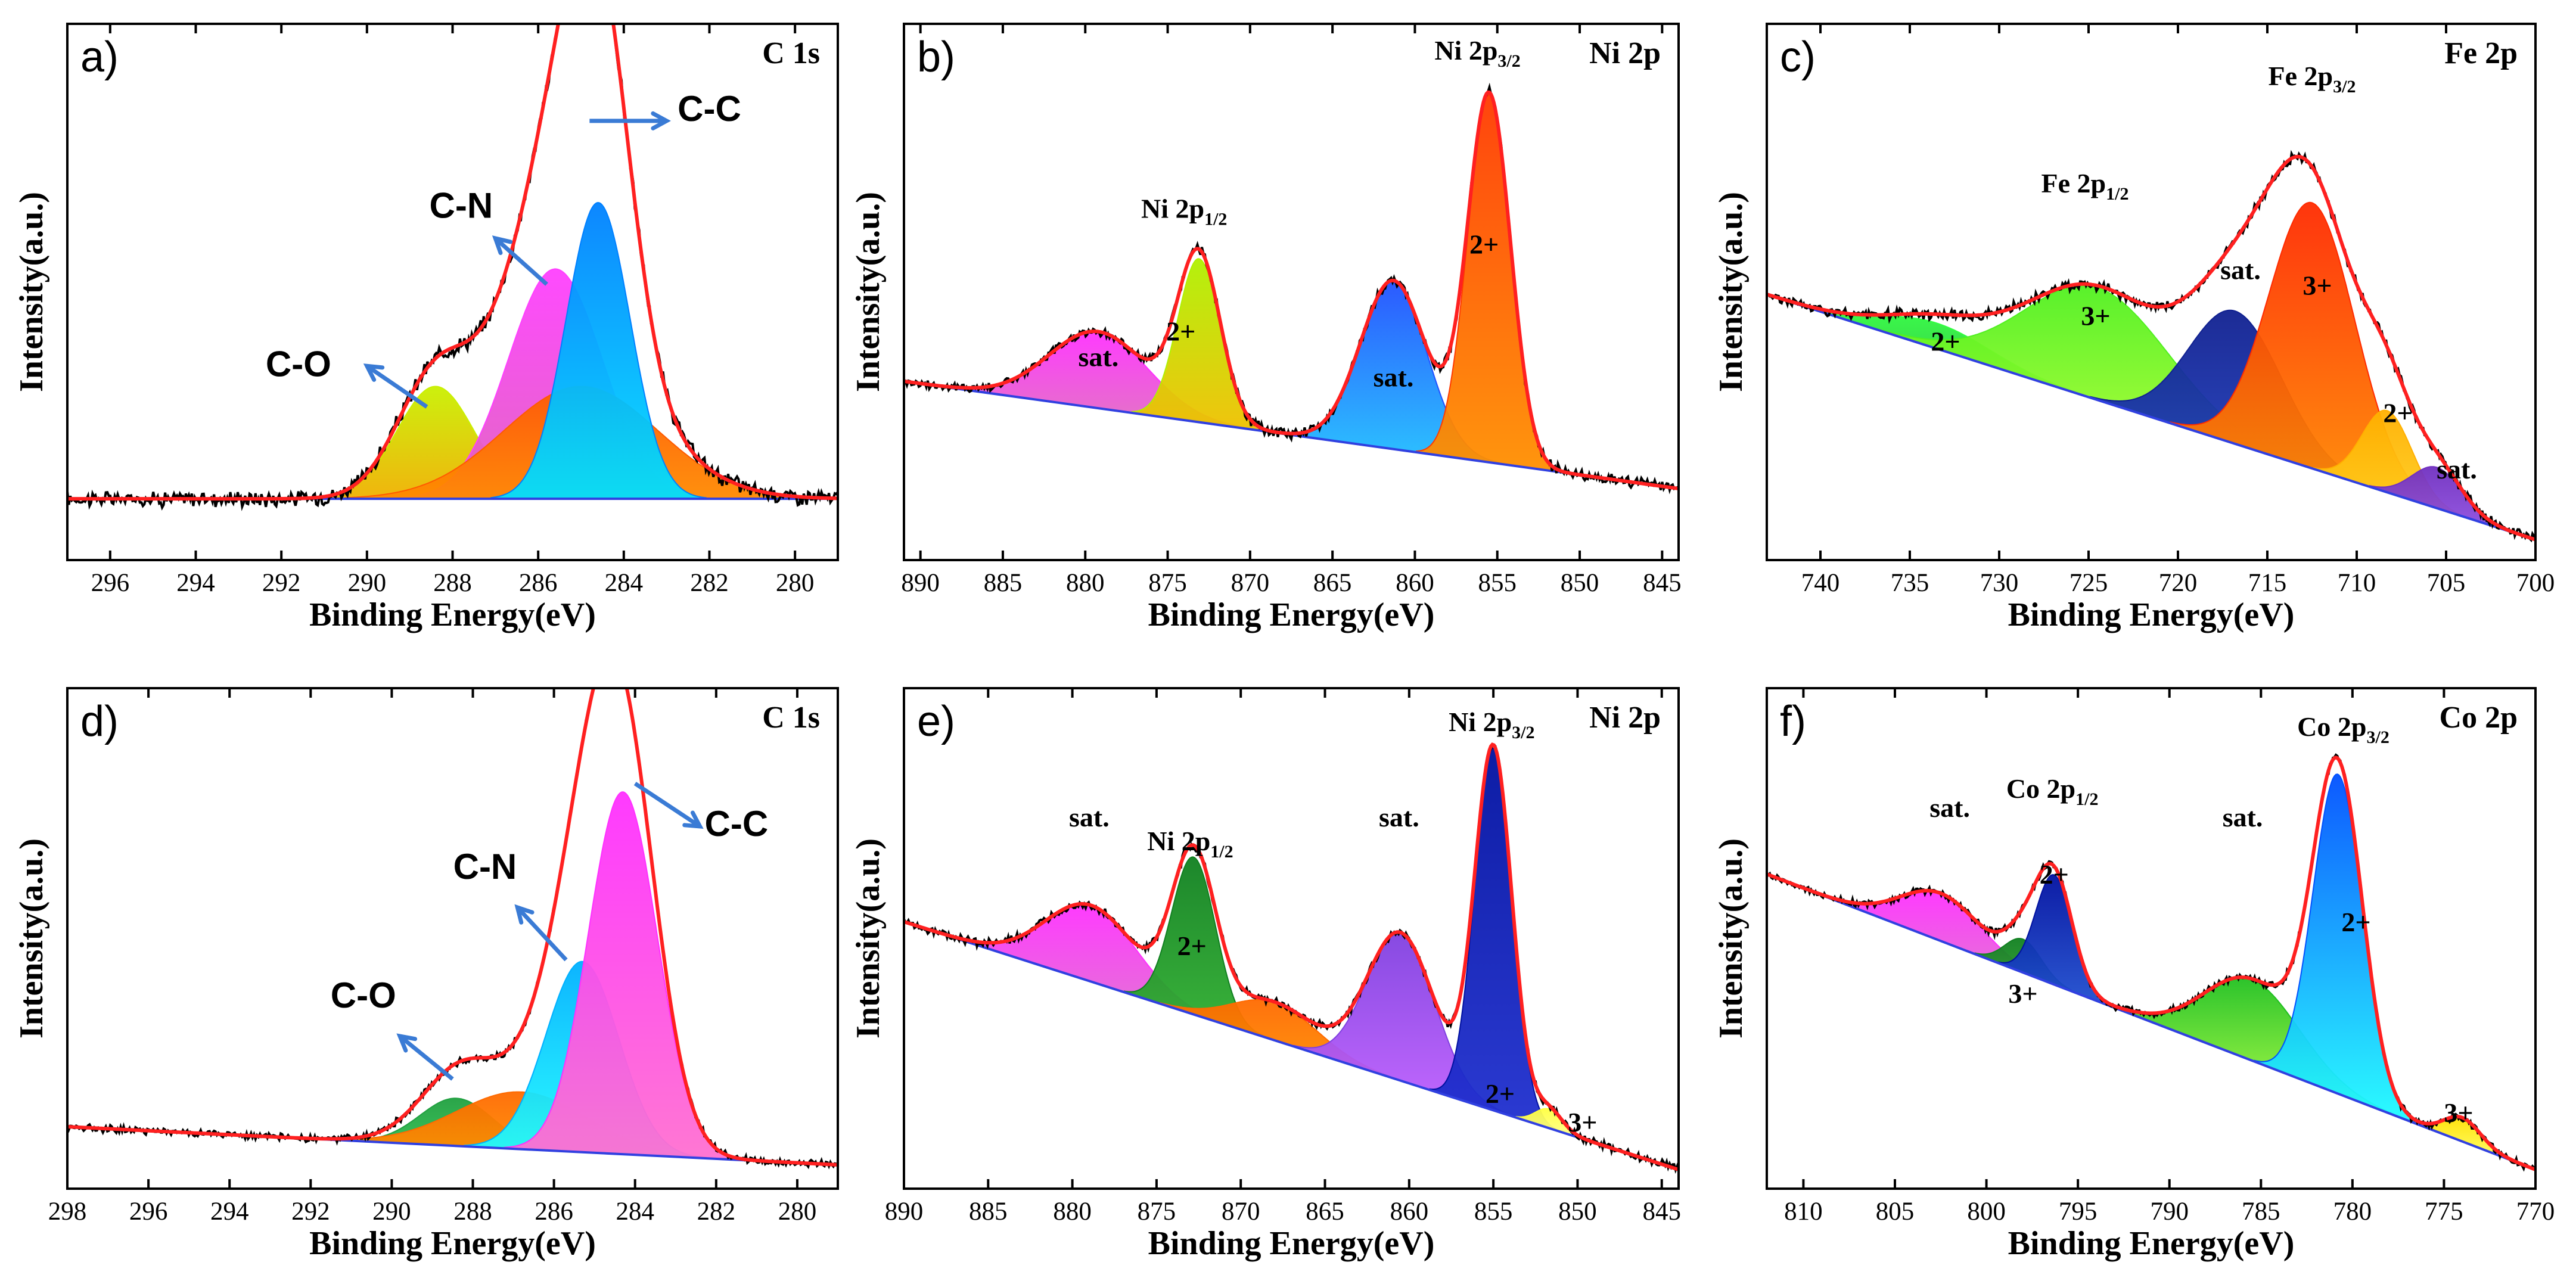 The image size is (2576, 1284). I want to click on x-tick-label: 720, so click(2178, 583).